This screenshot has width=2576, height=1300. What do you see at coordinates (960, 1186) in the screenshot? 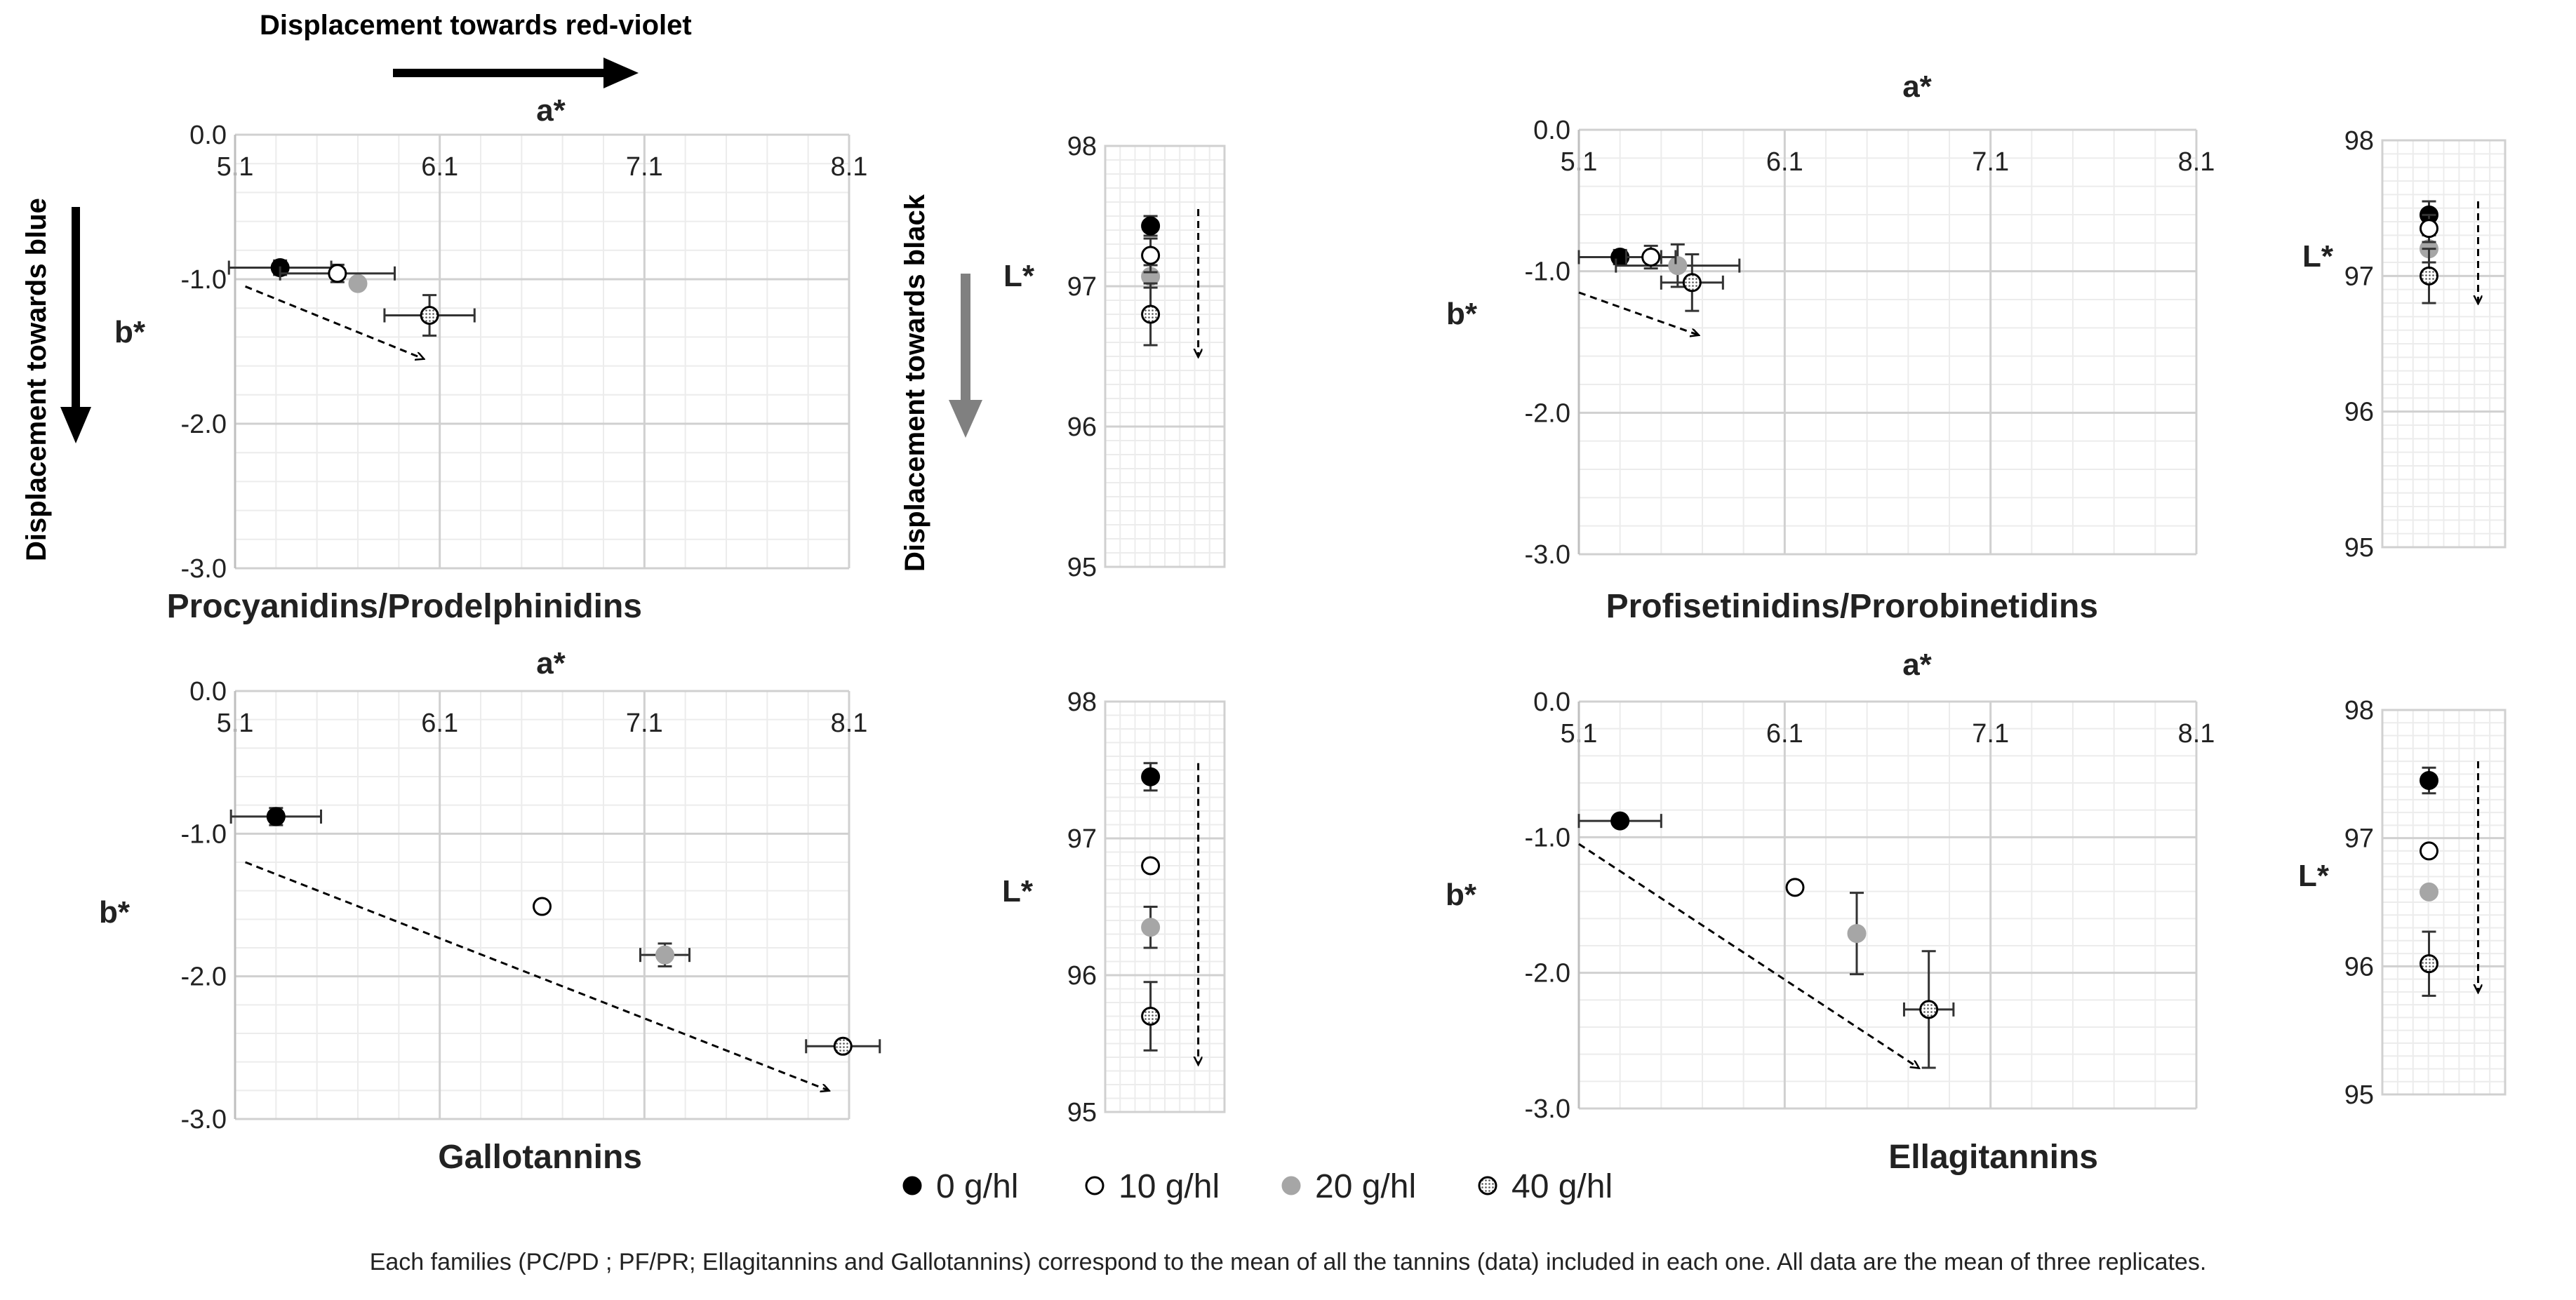
I see `legend-item-0-g-hl: 0 g/hl` at bounding box center [960, 1186].